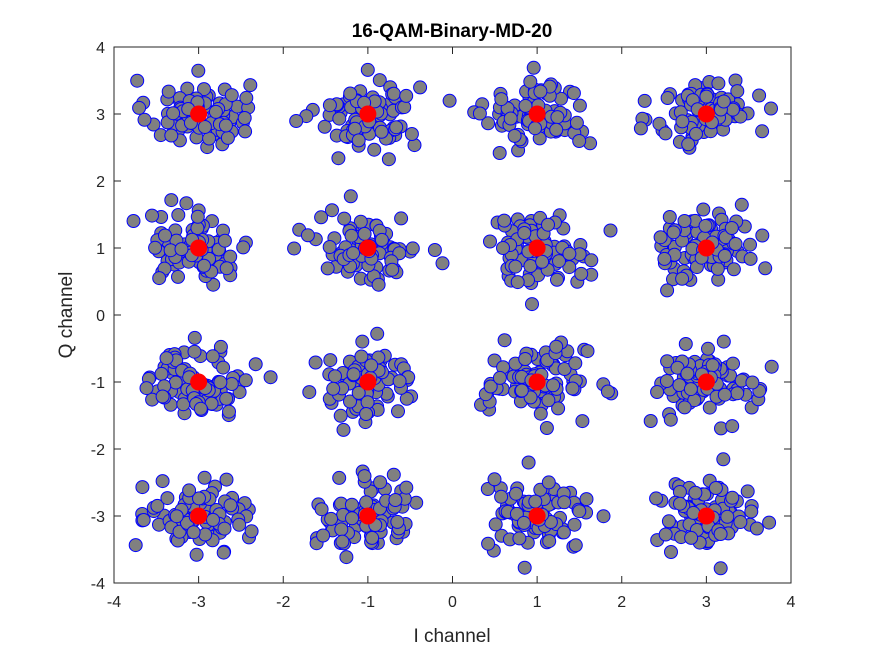 The image size is (875, 656). What do you see at coordinates (66, 315) in the screenshot?
I see `y-axis-label: Q channel` at bounding box center [66, 315].